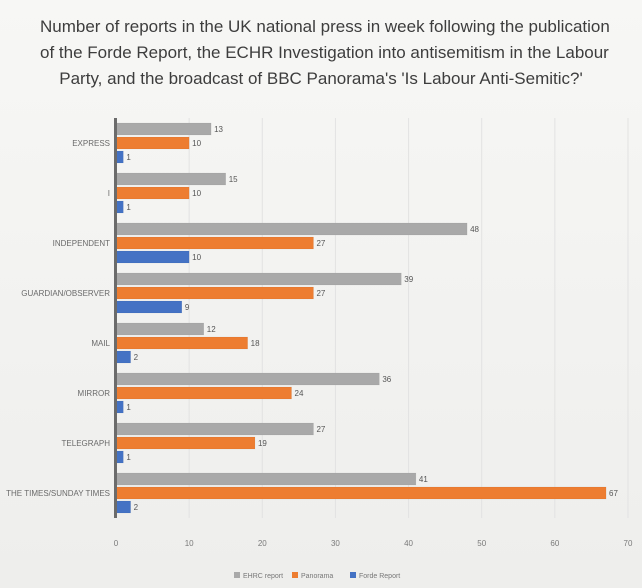 The height and width of the screenshot is (588, 642). I want to click on data-label: 18, so click(255, 343).